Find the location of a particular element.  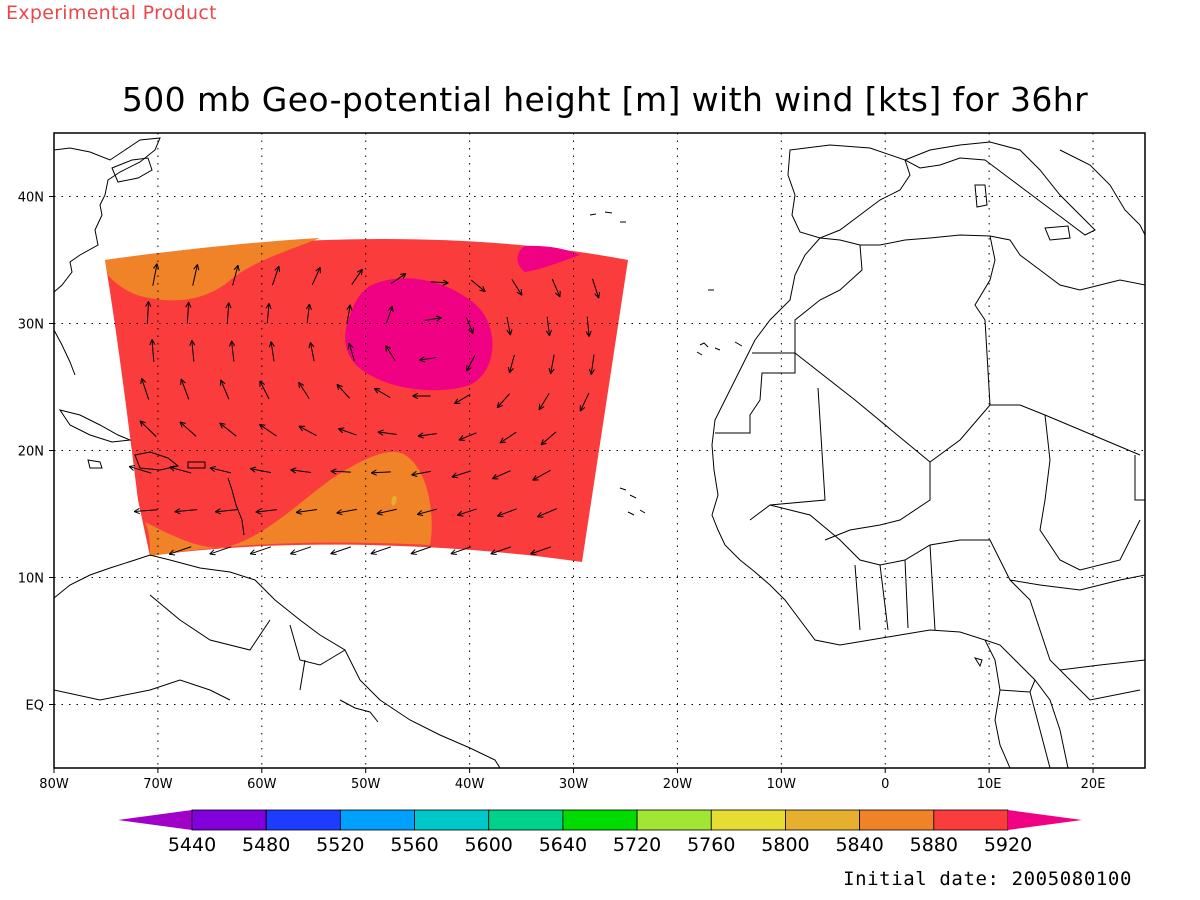

colorbar-label: 5840 is located at coordinates (859, 845).